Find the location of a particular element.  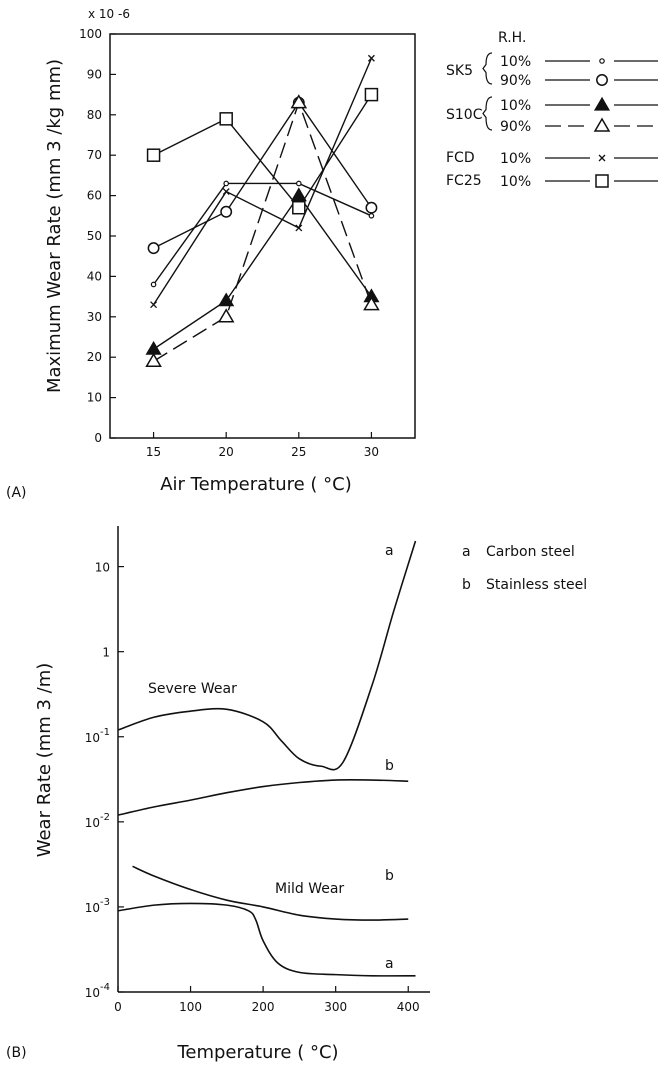

x-tick-label-a: 30 is located at coordinates (371, 452).